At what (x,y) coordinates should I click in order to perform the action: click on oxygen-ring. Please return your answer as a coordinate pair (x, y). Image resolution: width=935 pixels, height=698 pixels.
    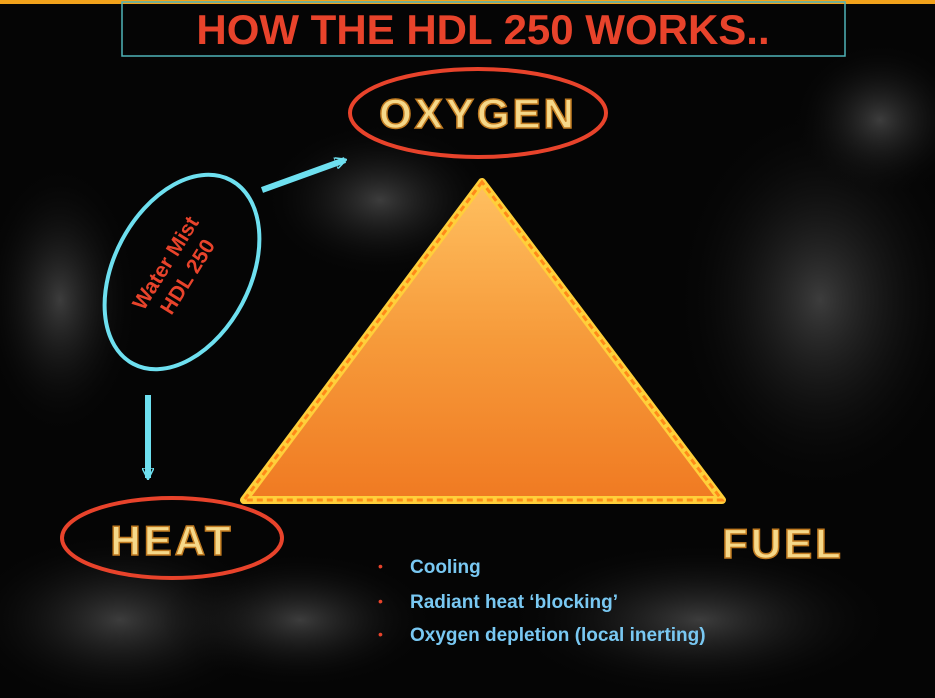
    Looking at the image, I should click on (478, 113).